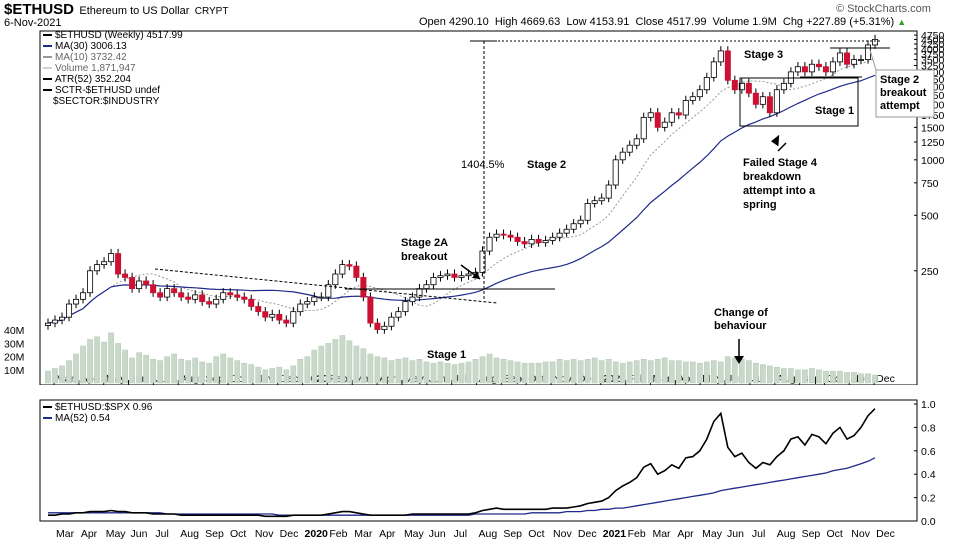 The width and height of the screenshot is (960, 540). What do you see at coordinates (928, 428) in the screenshot?
I see `ratio-tick-label: 0.8` at bounding box center [928, 428].